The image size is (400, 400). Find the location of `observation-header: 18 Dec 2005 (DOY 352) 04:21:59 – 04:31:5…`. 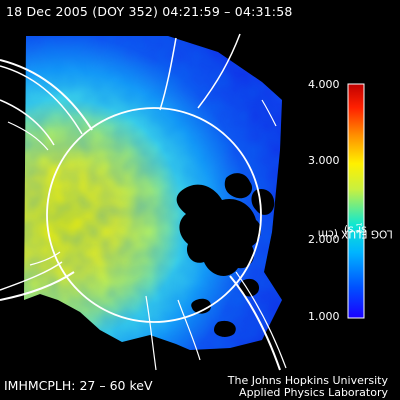

observation-header: 18 Dec 2005 (DOY 352) 04:21:59 – 04:31:5… is located at coordinates (149, 11).